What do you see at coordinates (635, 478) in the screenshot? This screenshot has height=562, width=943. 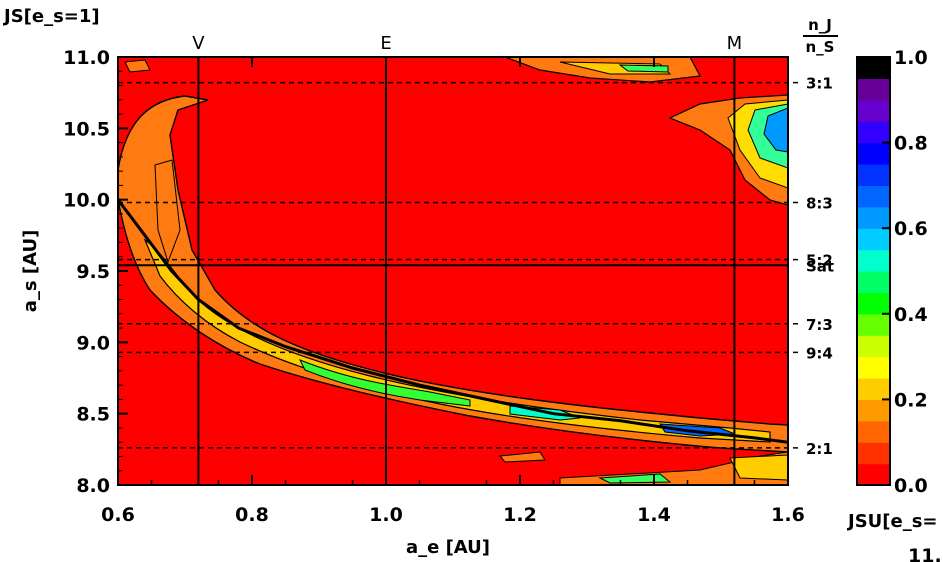 I see `island-bottom-right-green` at bounding box center [635, 478].